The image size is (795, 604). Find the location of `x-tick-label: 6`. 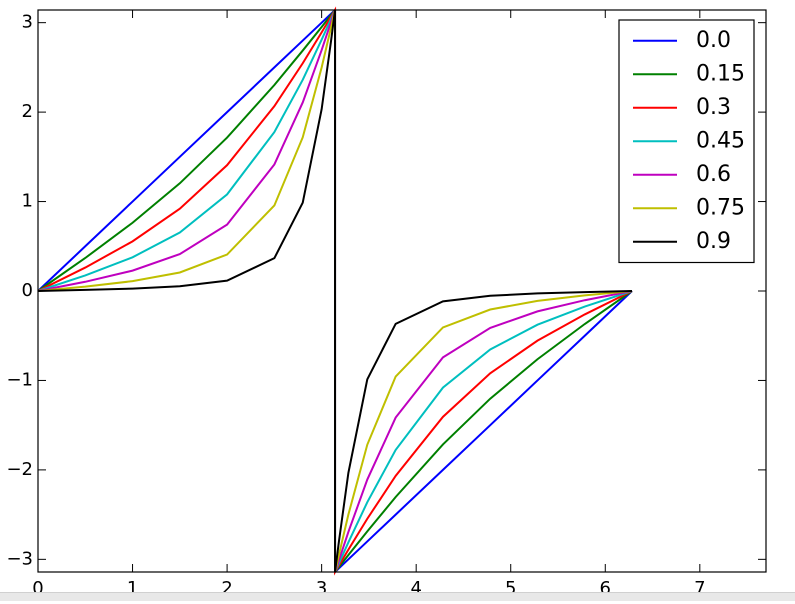

x-tick-label: 6 is located at coordinates (605, 588).